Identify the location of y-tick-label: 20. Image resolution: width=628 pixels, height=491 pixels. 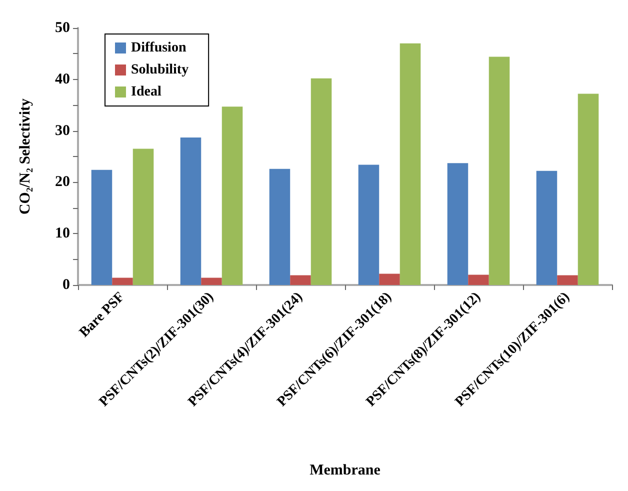
(62, 182).